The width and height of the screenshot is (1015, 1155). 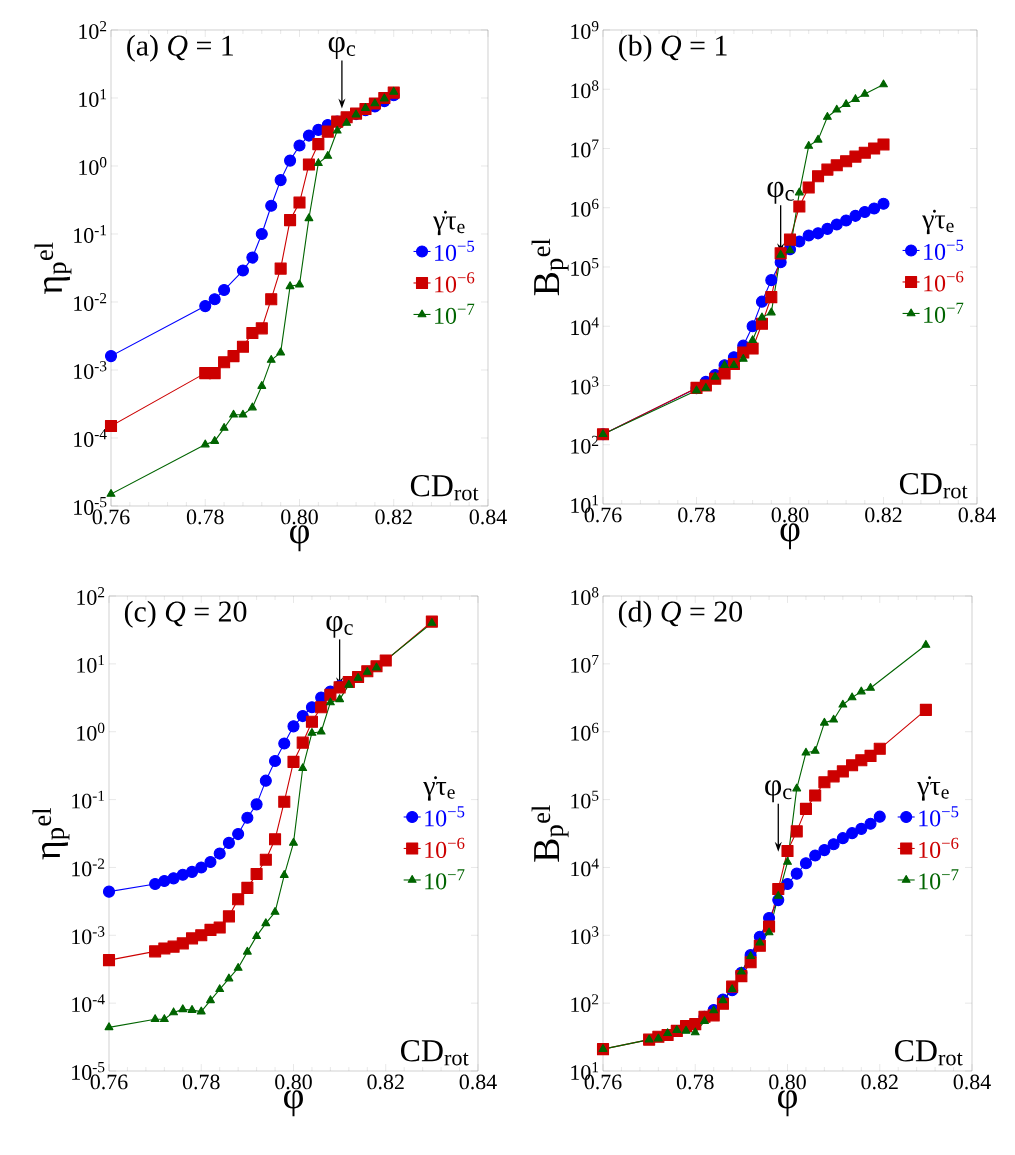 I want to click on chart-title: (b) Q = 1, so click(x=673, y=48).